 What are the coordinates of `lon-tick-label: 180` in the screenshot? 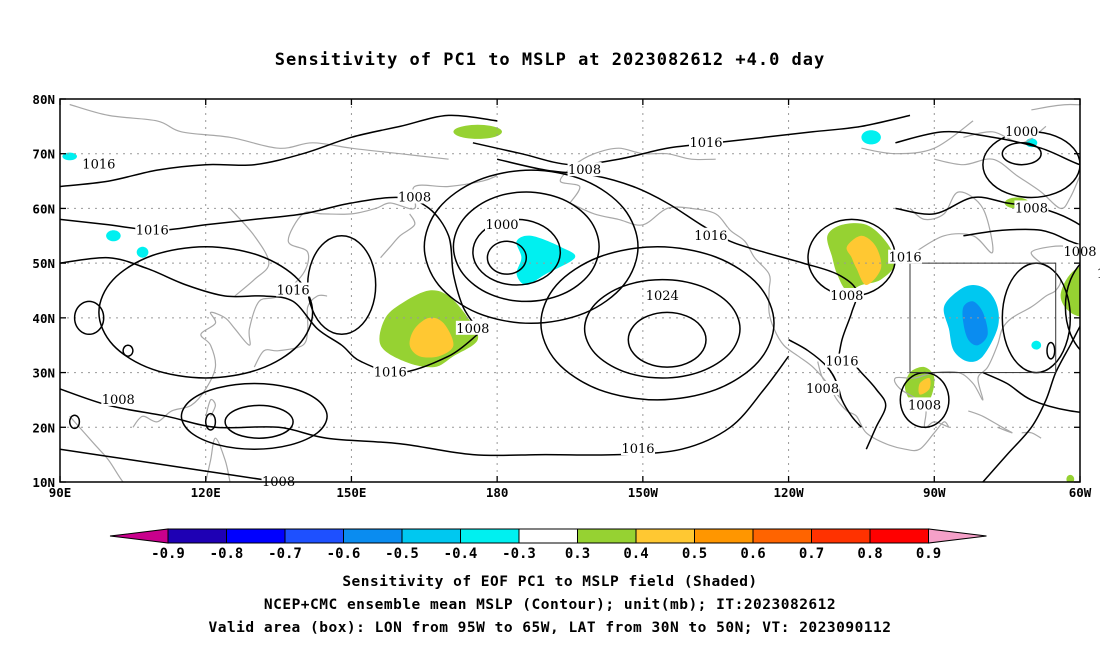 It's located at (497, 492).